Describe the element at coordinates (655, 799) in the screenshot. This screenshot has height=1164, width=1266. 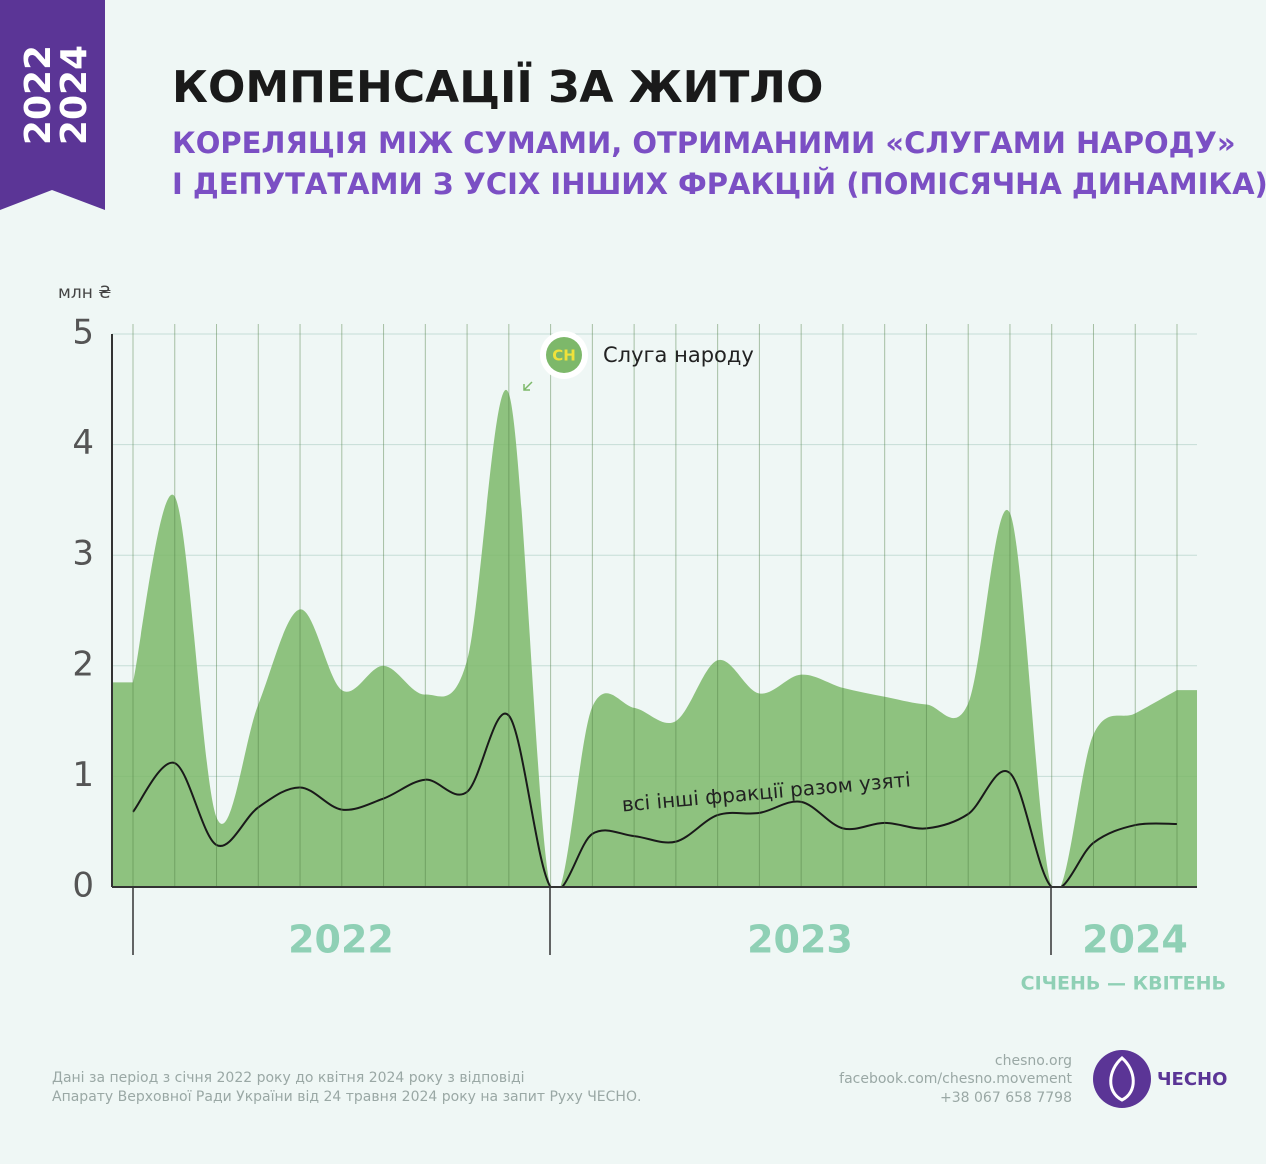
I see `line` at that location.